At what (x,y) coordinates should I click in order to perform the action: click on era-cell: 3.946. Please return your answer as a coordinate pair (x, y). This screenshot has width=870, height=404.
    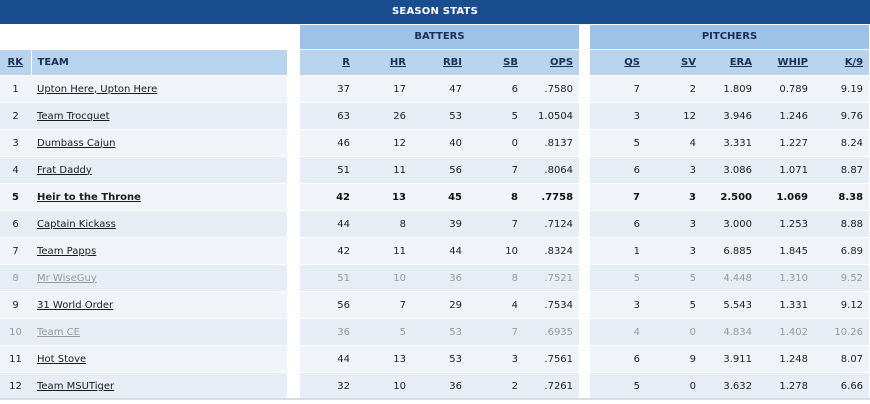
    Looking at the image, I should click on (737, 116).